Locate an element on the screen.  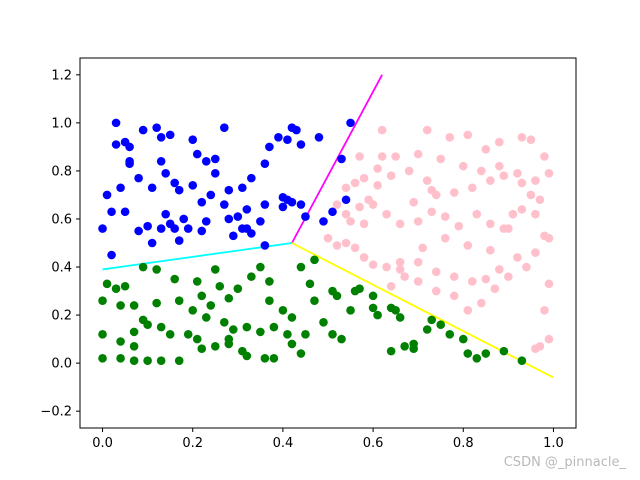
y-tick-label: −0.2 is located at coordinates (56, 412).